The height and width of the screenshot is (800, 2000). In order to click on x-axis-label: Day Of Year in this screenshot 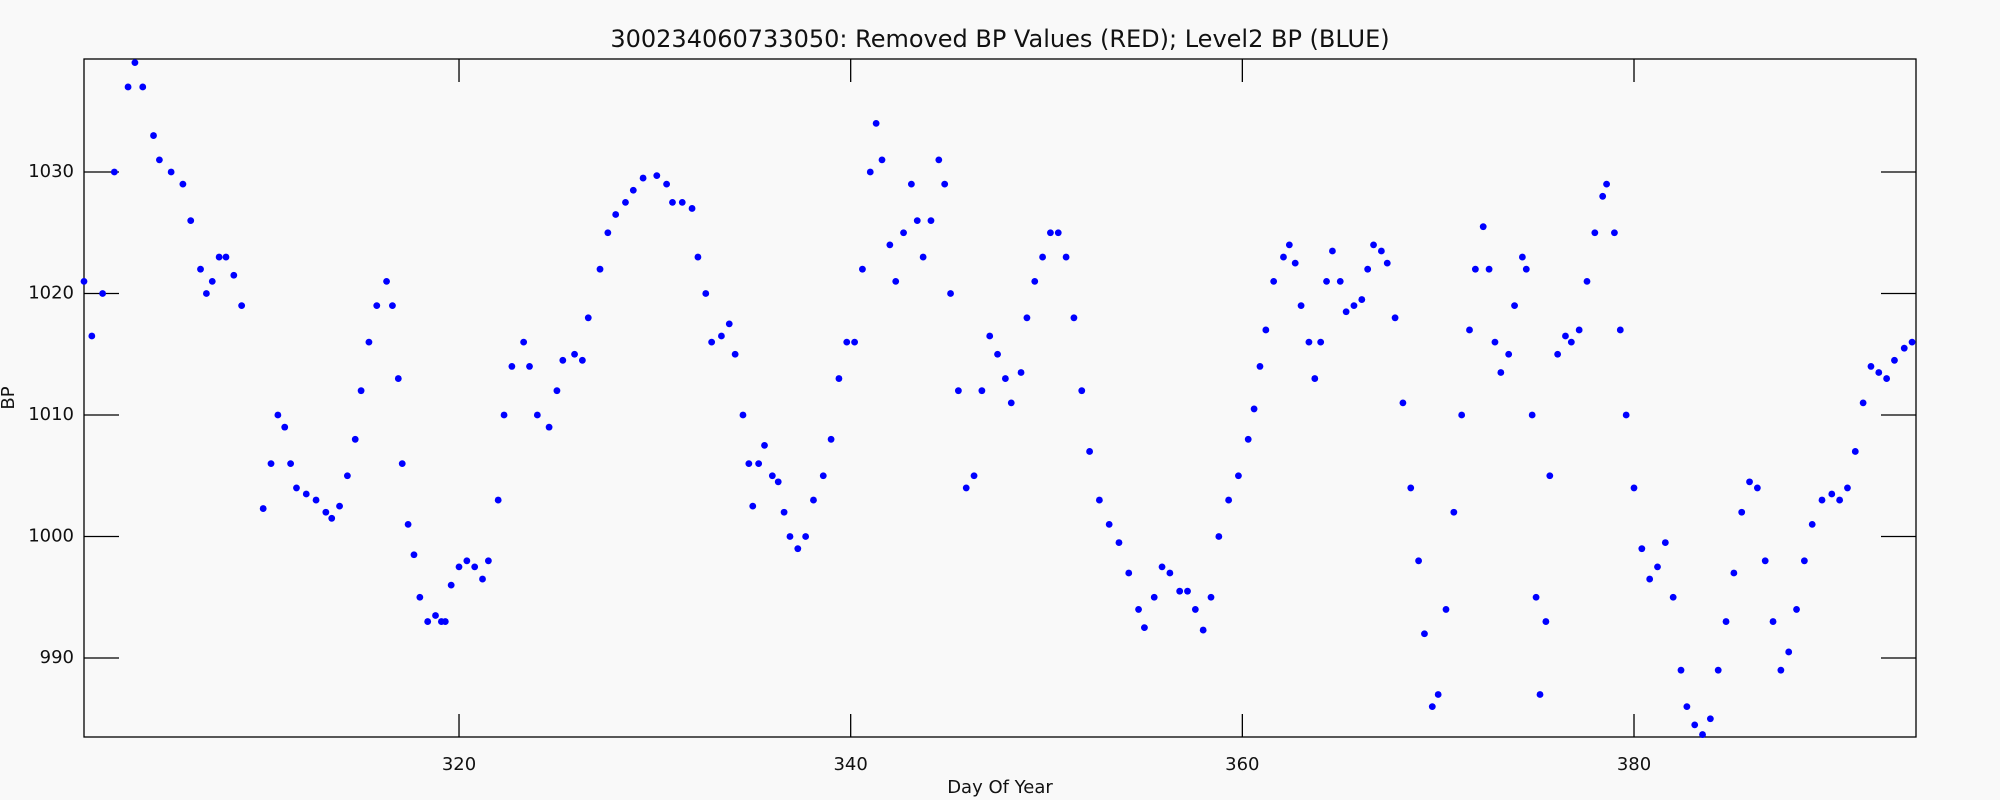, I will do `click(1000, 787)`.